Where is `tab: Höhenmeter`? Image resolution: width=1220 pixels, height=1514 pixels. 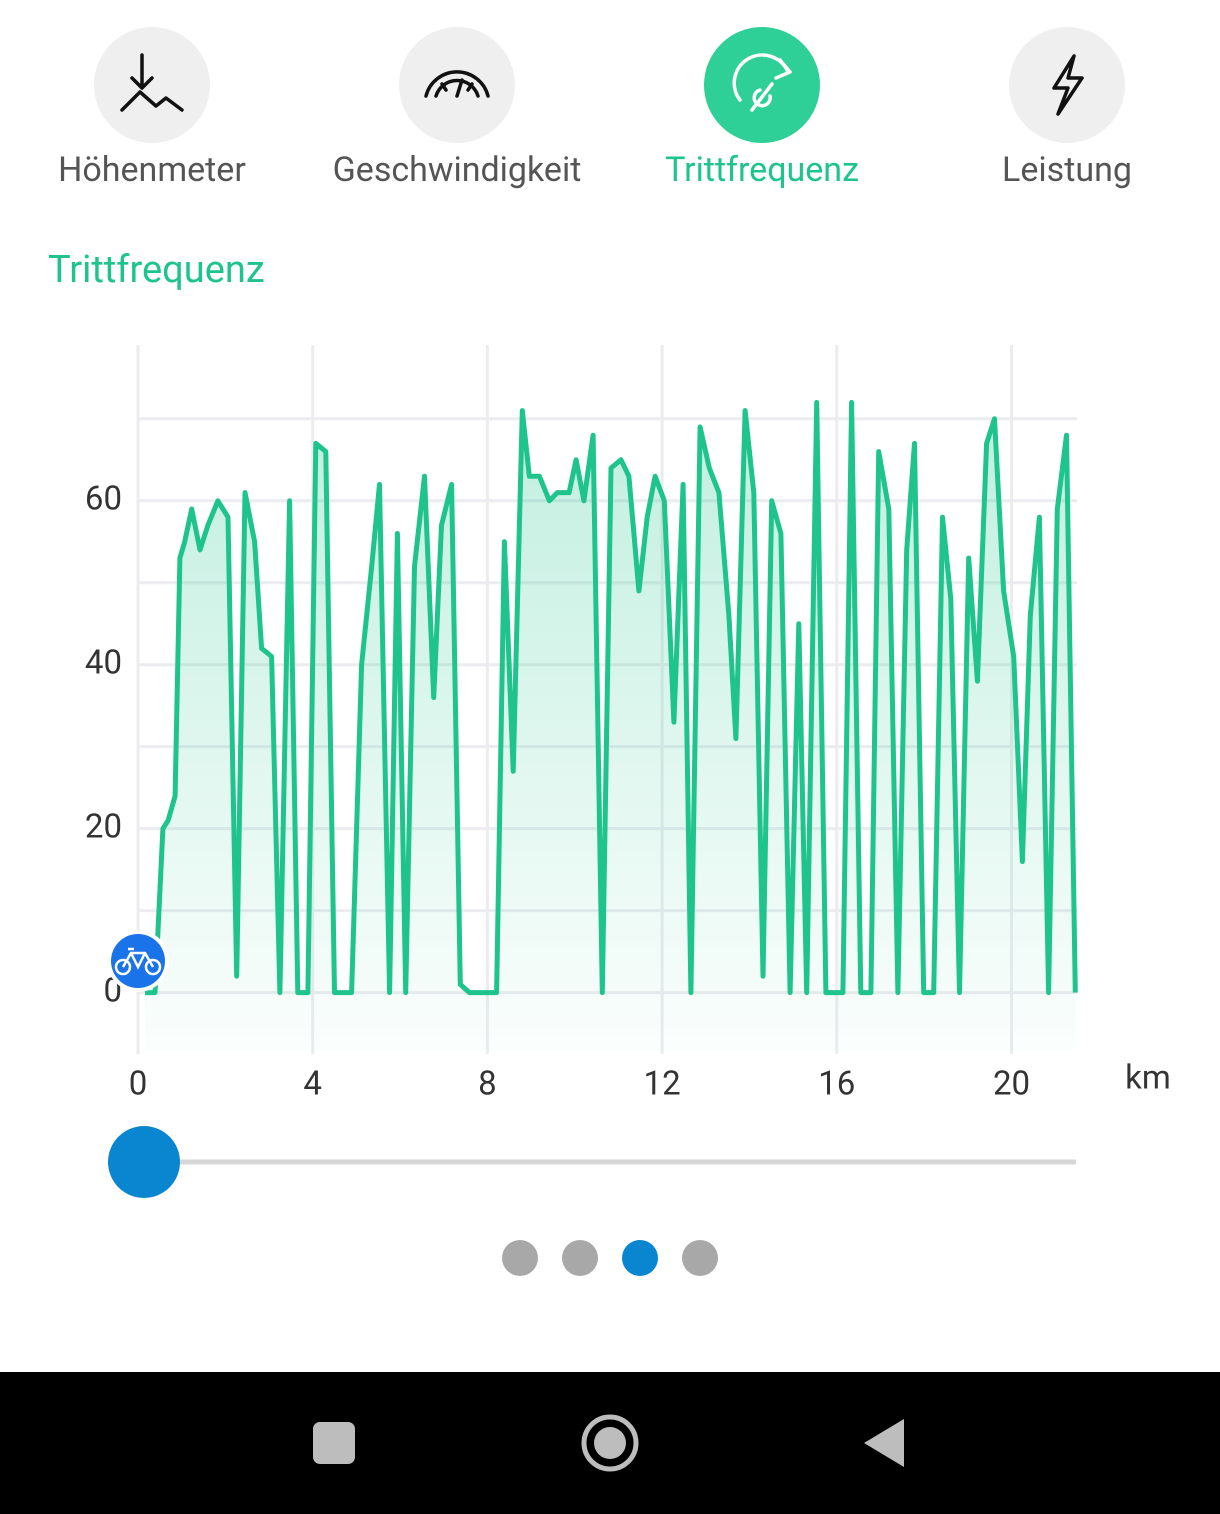
tab: Höhenmeter is located at coordinates (152, 108).